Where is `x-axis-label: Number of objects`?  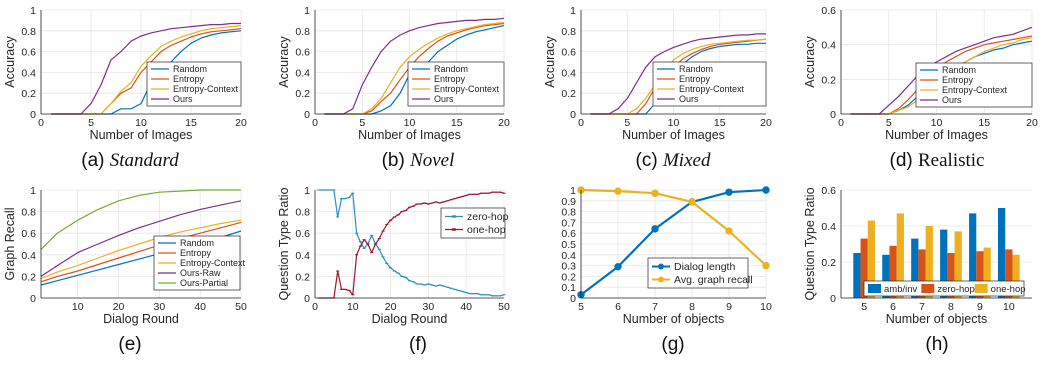 x-axis-label: Number of objects is located at coordinates (936, 319).